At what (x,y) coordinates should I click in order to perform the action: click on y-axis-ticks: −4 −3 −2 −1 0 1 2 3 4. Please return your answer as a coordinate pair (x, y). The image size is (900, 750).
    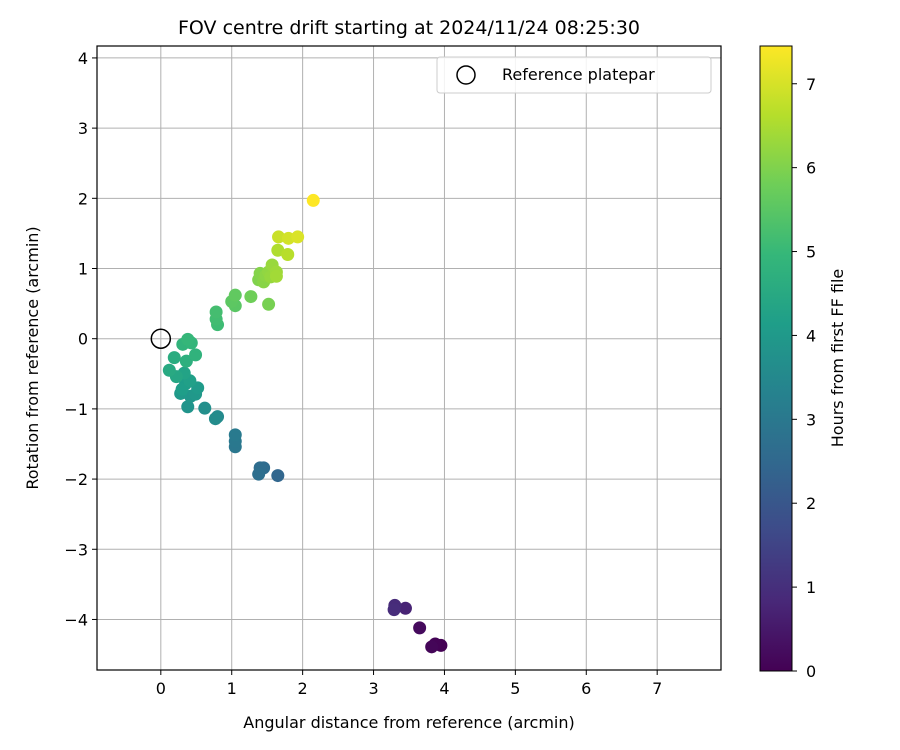
    Looking at the image, I should click on (80, 339).